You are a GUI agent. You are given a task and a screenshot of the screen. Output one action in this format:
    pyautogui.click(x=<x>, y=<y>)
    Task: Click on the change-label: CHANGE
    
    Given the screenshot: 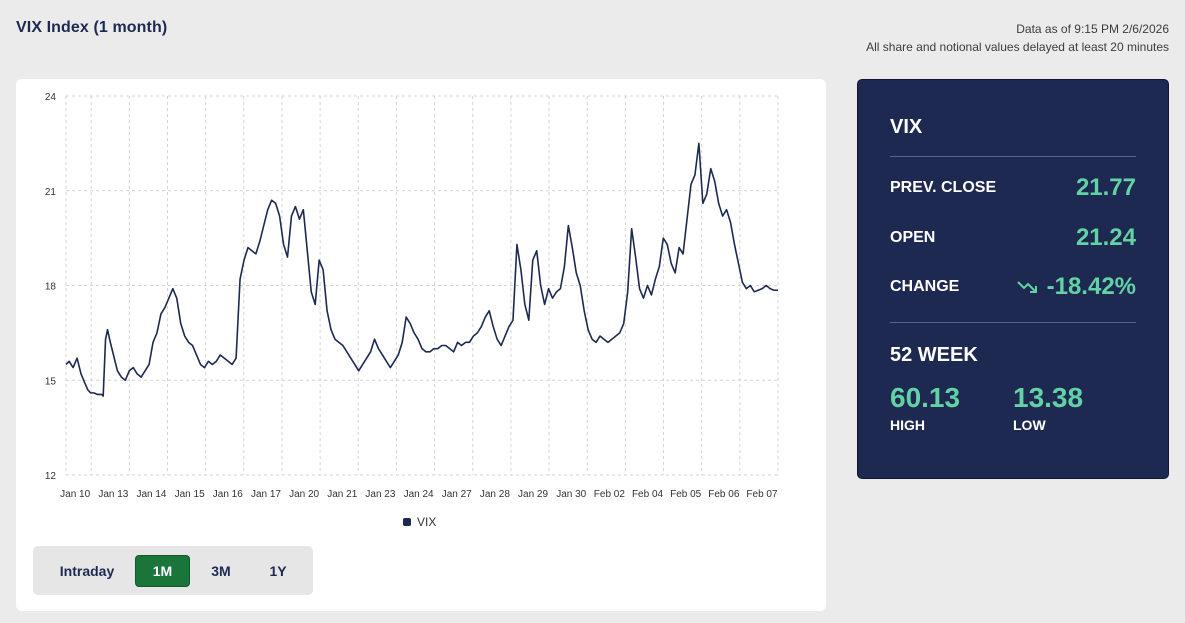 What is the action you would take?
    pyautogui.click(x=925, y=286)
    